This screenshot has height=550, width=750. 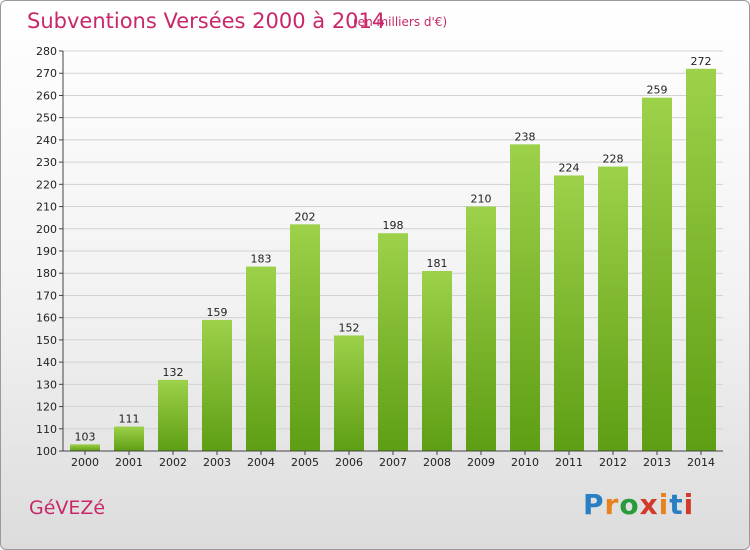 I want to click on y-tick-label: 170, so click(x=46, y=295).